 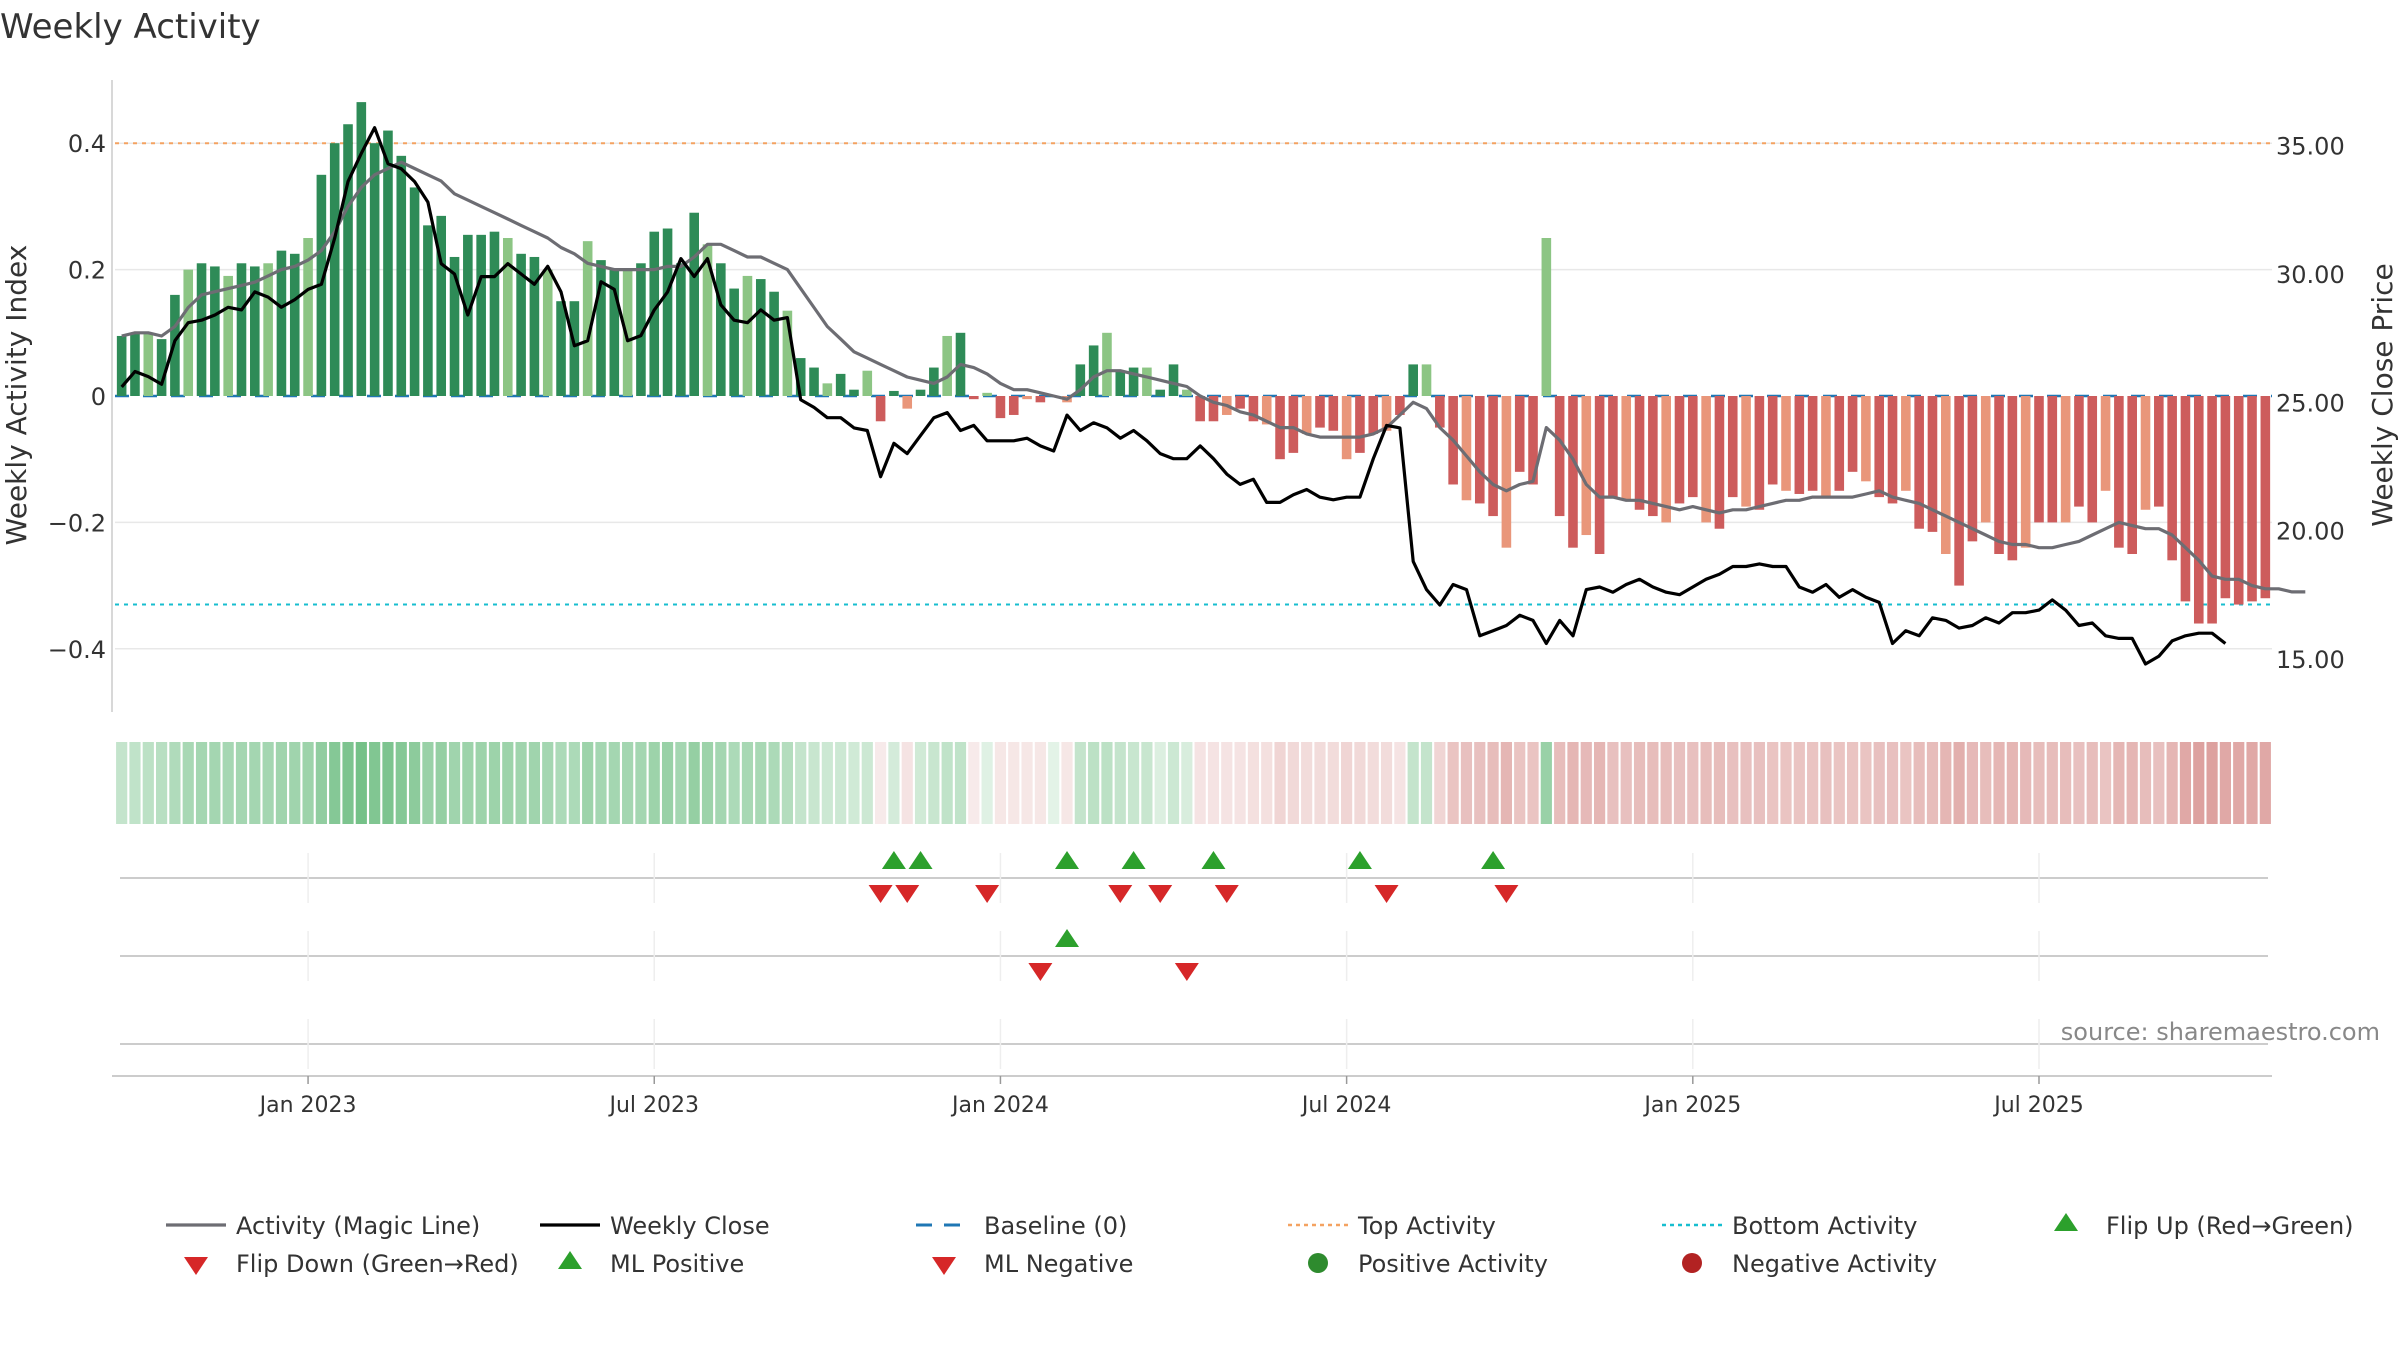 I want to click on x-tick-label: Jan 2025, so click(x=1691, y=1105).